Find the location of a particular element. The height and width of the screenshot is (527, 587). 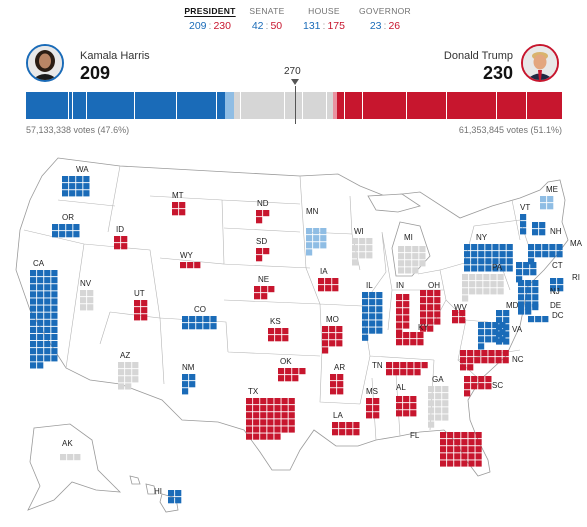

ev-tile-dc is located at coordinates (538, 319).